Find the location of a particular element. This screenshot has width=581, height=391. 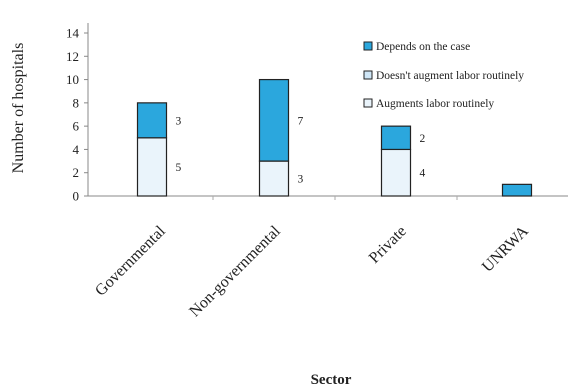

y-axis-title: Number of hospitals is located at coordinates (18, 108).